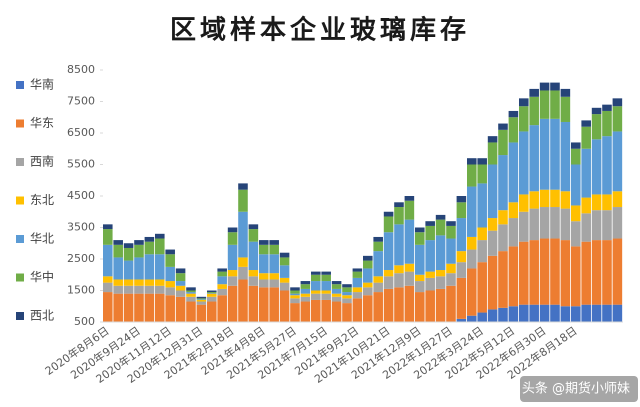  Describe the element at coordinates (81, 227) in the screenshot. I see `y-tick-label: 3500` at that location.